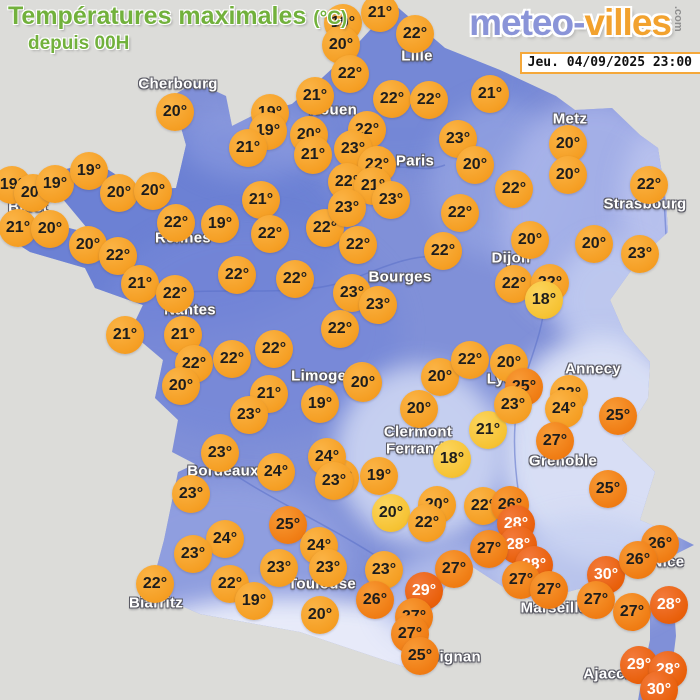  Describe the element at coordinates (415, 161) in the screenshot. I see `city-label-paris: Paris` at that location.